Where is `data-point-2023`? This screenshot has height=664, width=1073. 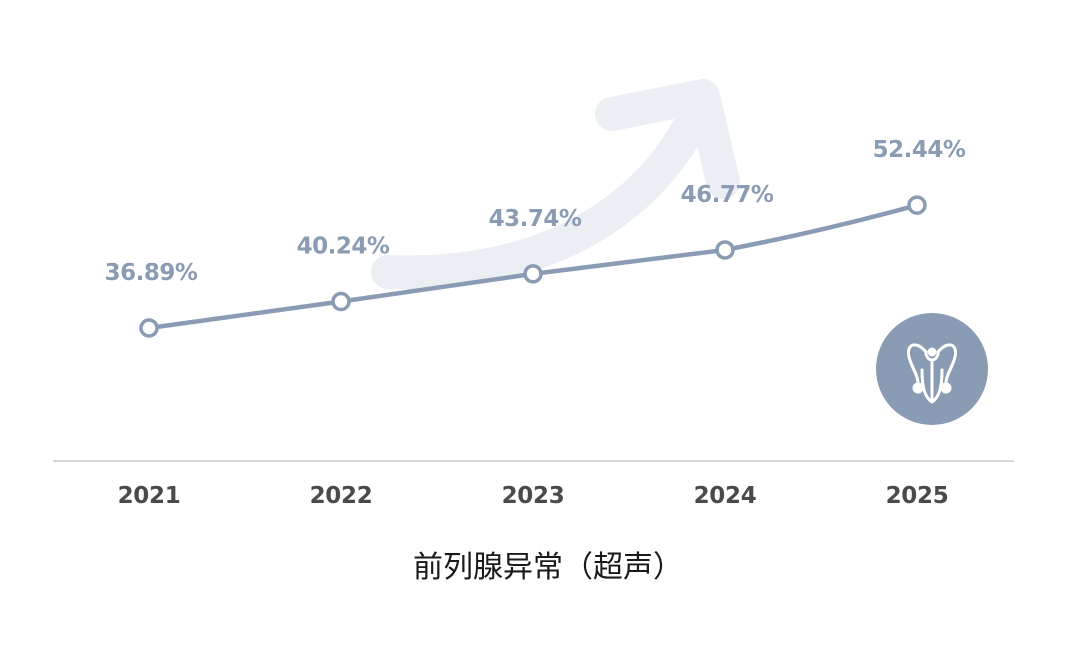
data-point-2023 is located at coordinates (533, 274).